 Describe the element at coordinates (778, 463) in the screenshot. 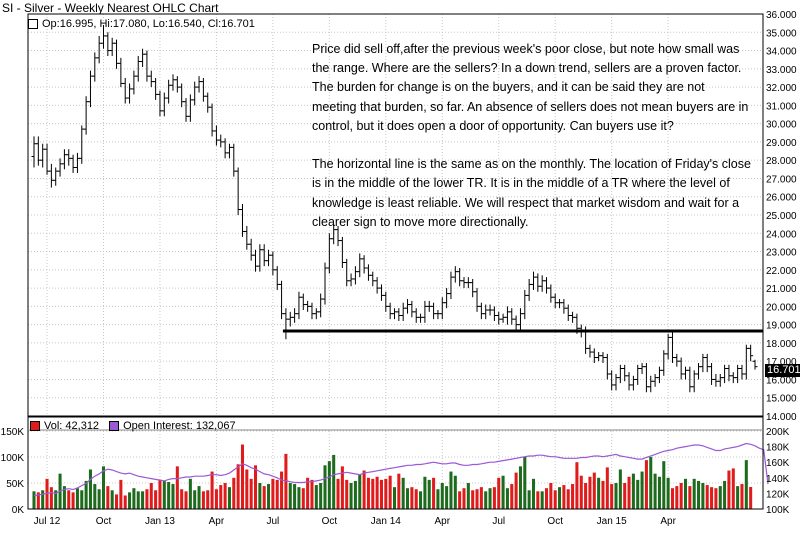

I see `volume-tick-label-right: 160K` at that location.